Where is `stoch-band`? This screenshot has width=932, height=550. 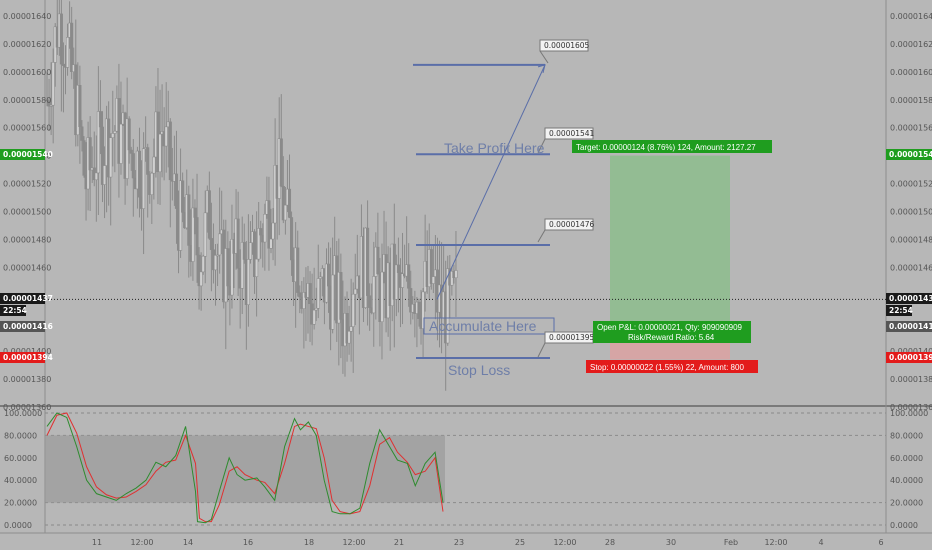 stoch-band is located at coordinates (245, 469).